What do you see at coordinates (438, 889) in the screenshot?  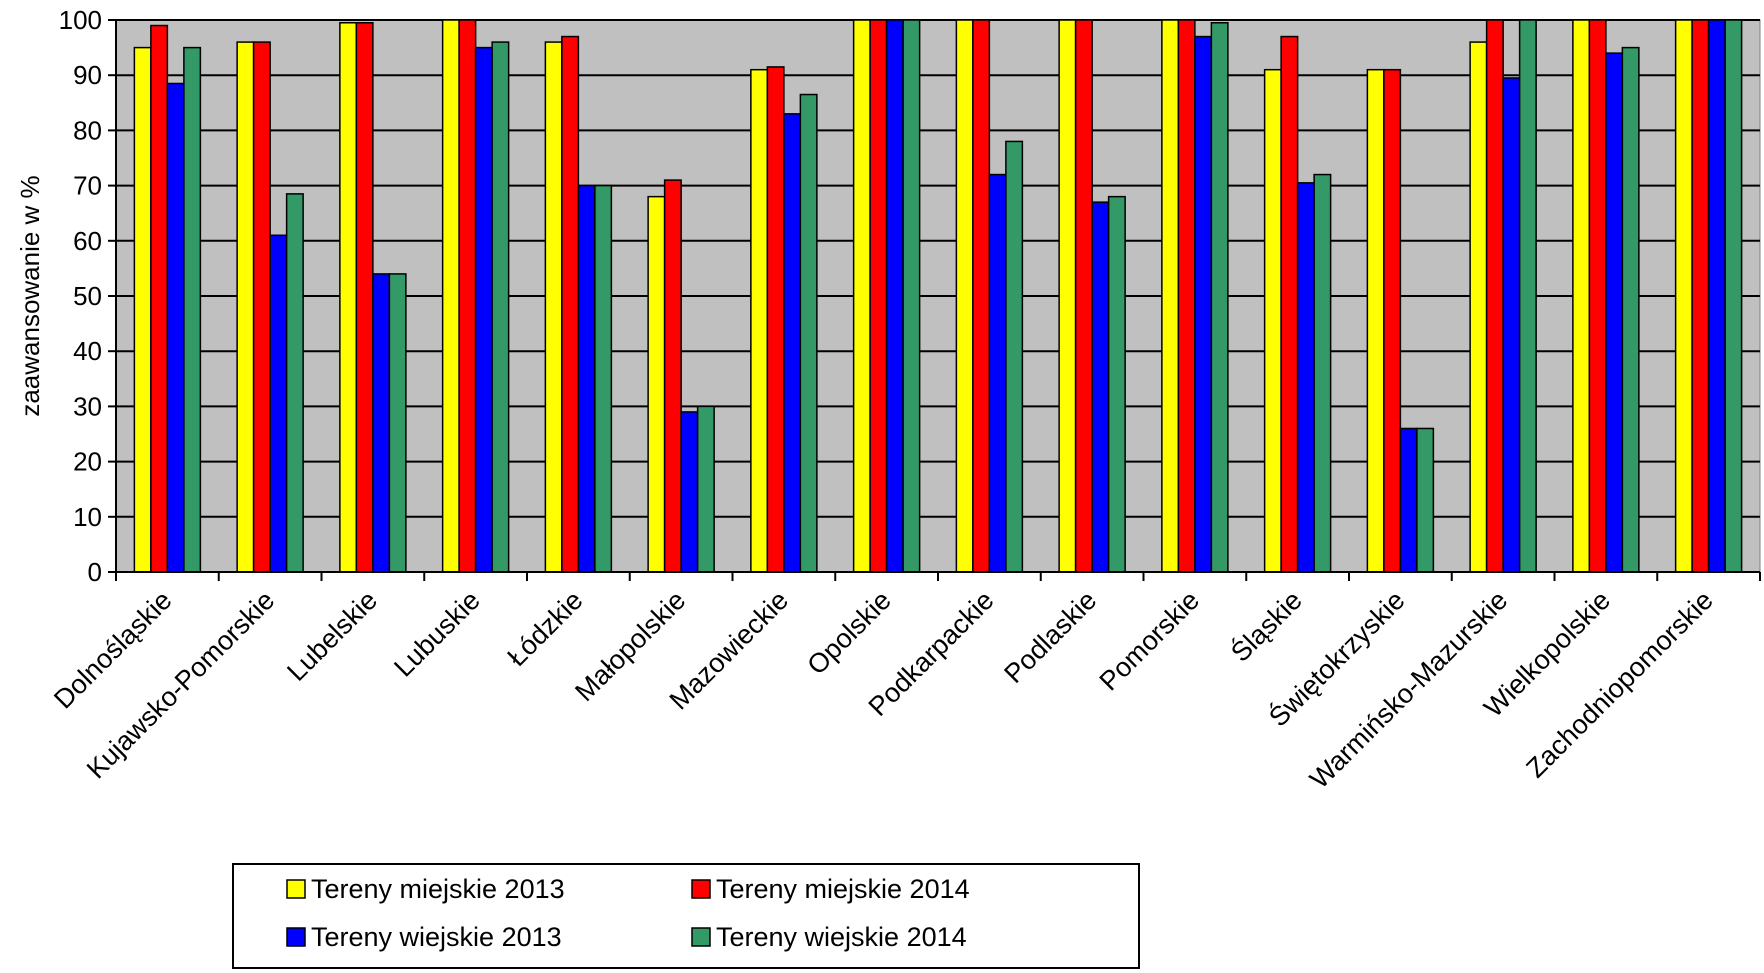 I see `legend-label: Tereny miejskie 2013` at bounding box center [438, 889].